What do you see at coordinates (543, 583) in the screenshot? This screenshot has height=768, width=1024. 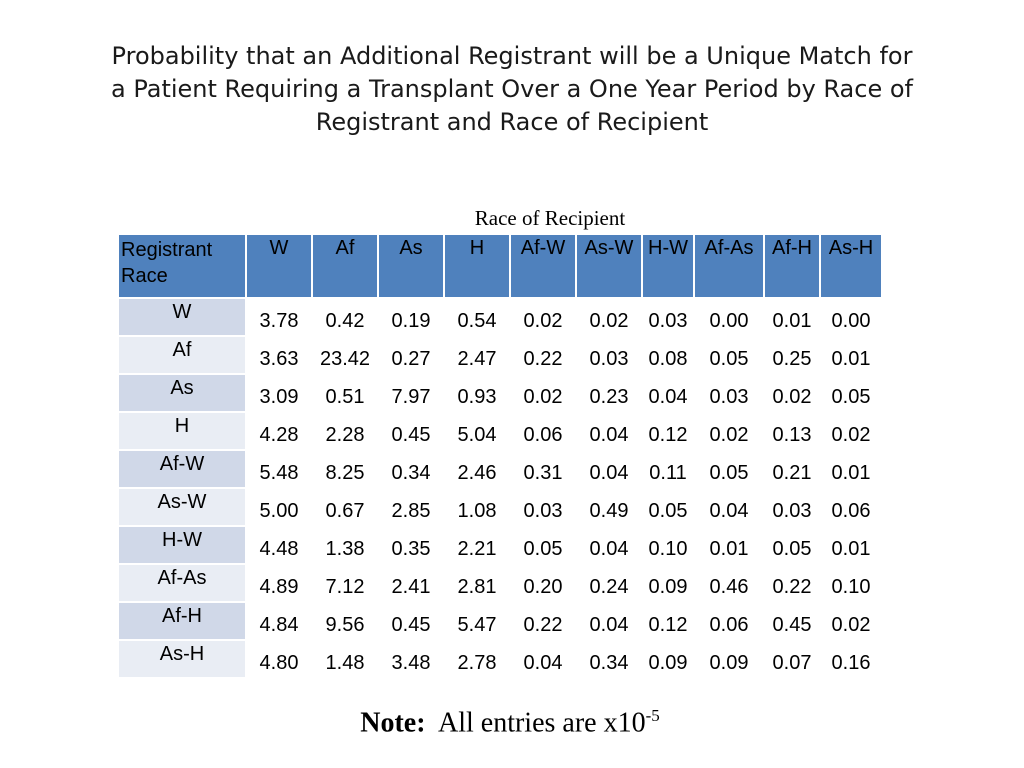 I see `table-cell: 0.20` at bounding box center [543, 583].